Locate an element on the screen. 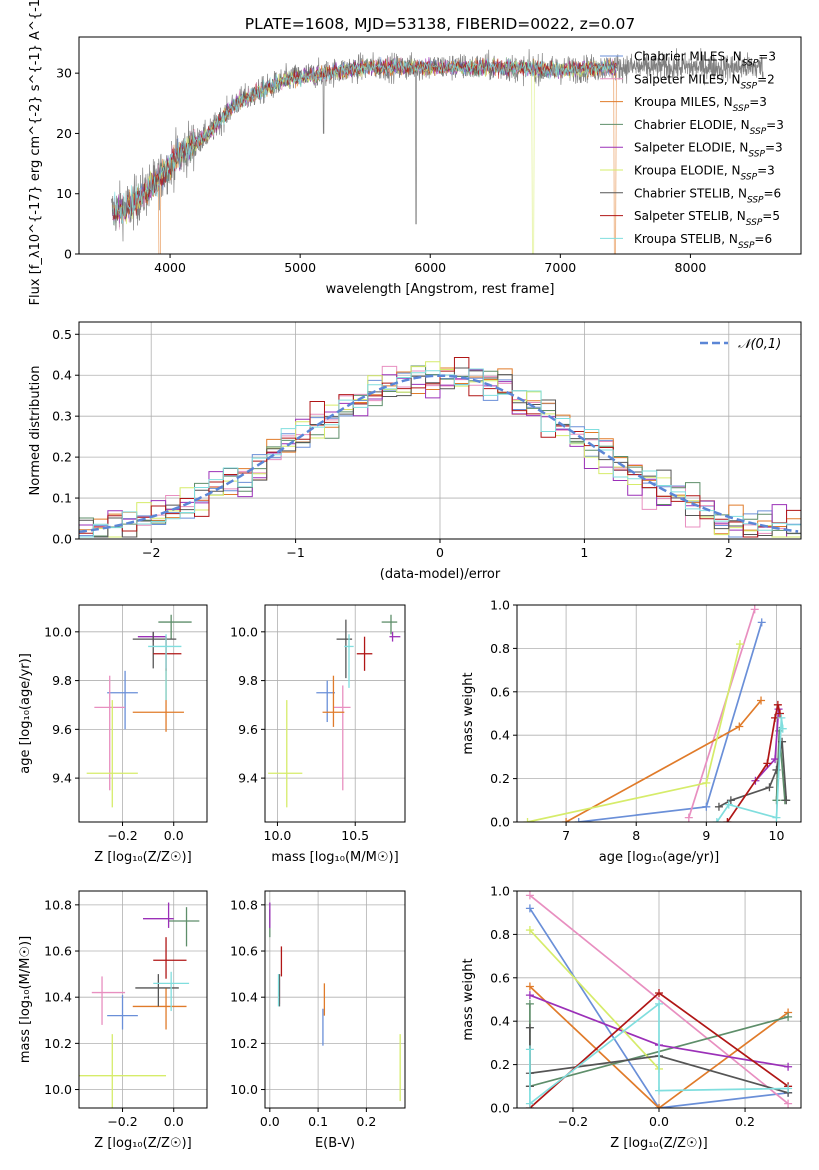 The height and width of the screenshot is (1170, 819). x-tick-label: 8000 is located at coordinates (691, 267).